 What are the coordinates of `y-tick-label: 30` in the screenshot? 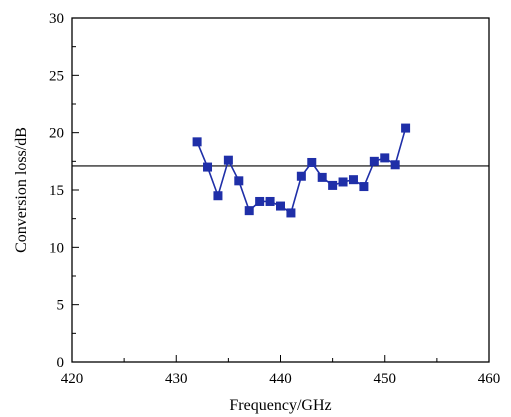 It's located at (56, 19).